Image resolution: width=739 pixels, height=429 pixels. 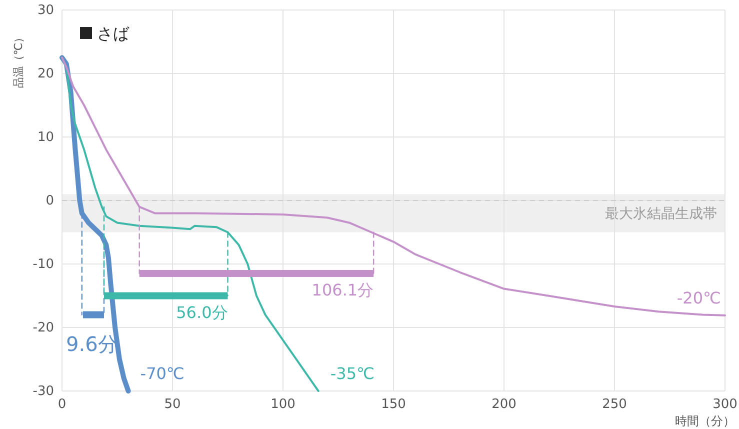 I want to click on x-tick-label: 200, so click(x=504, y=404).